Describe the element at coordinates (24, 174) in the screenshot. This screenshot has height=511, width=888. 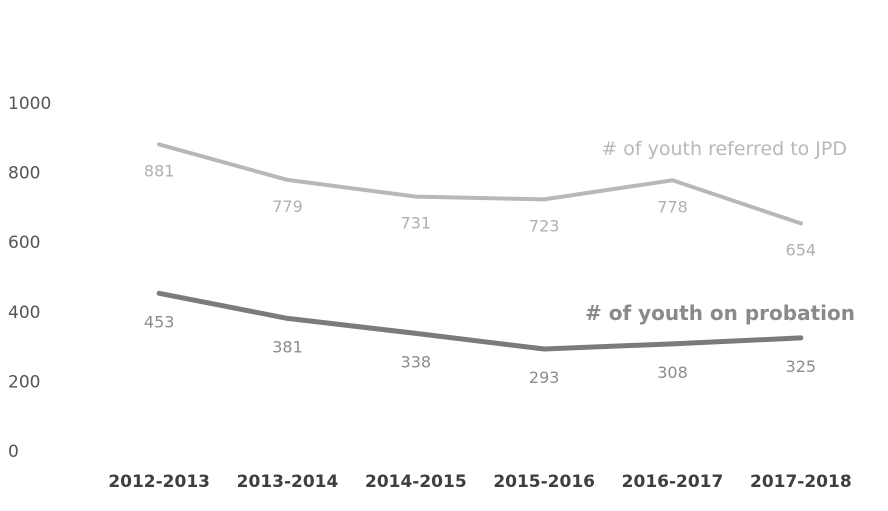
I see `y-tick-label: 800` at that location.